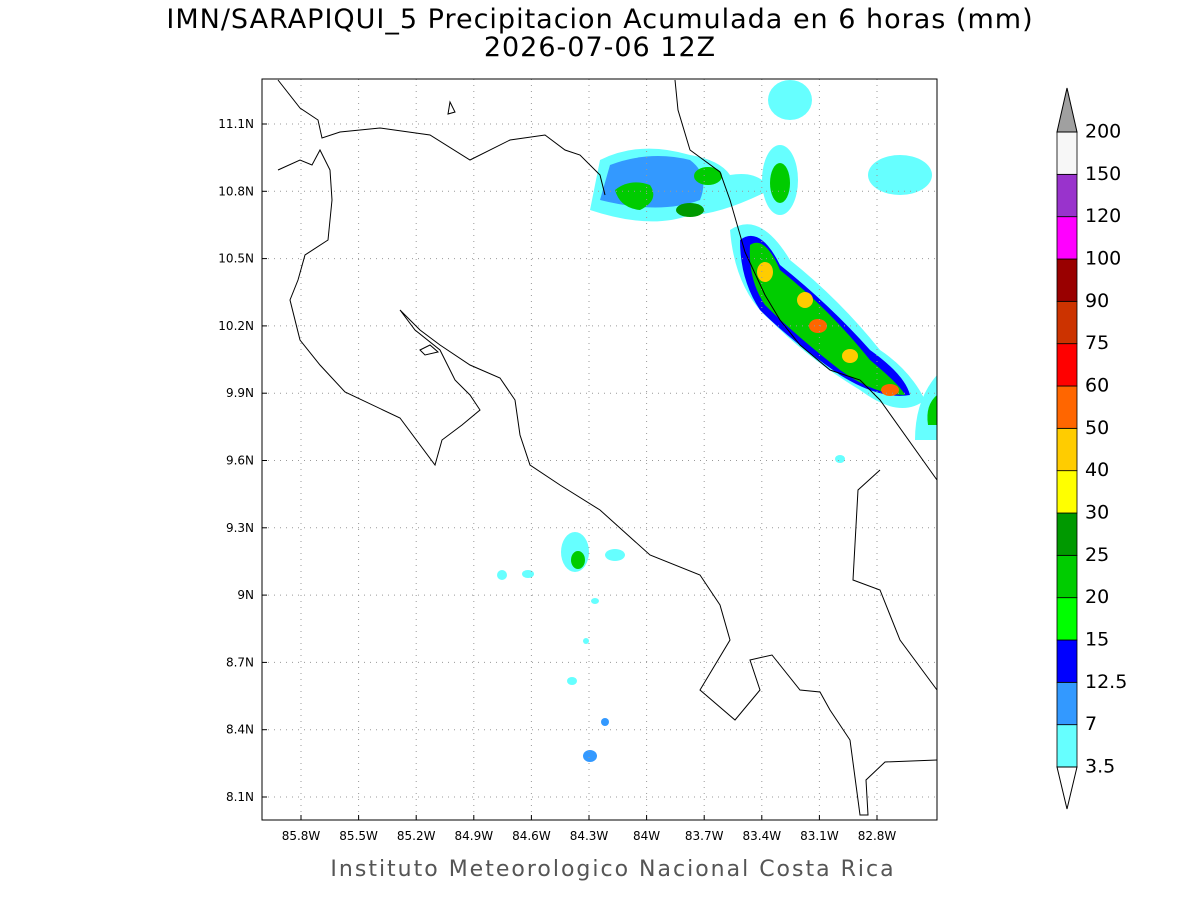 Image resolution: width=1200 pixels, height=904 pixels. I want to click on colorbar-label: 3.5, so click(1100, 767).